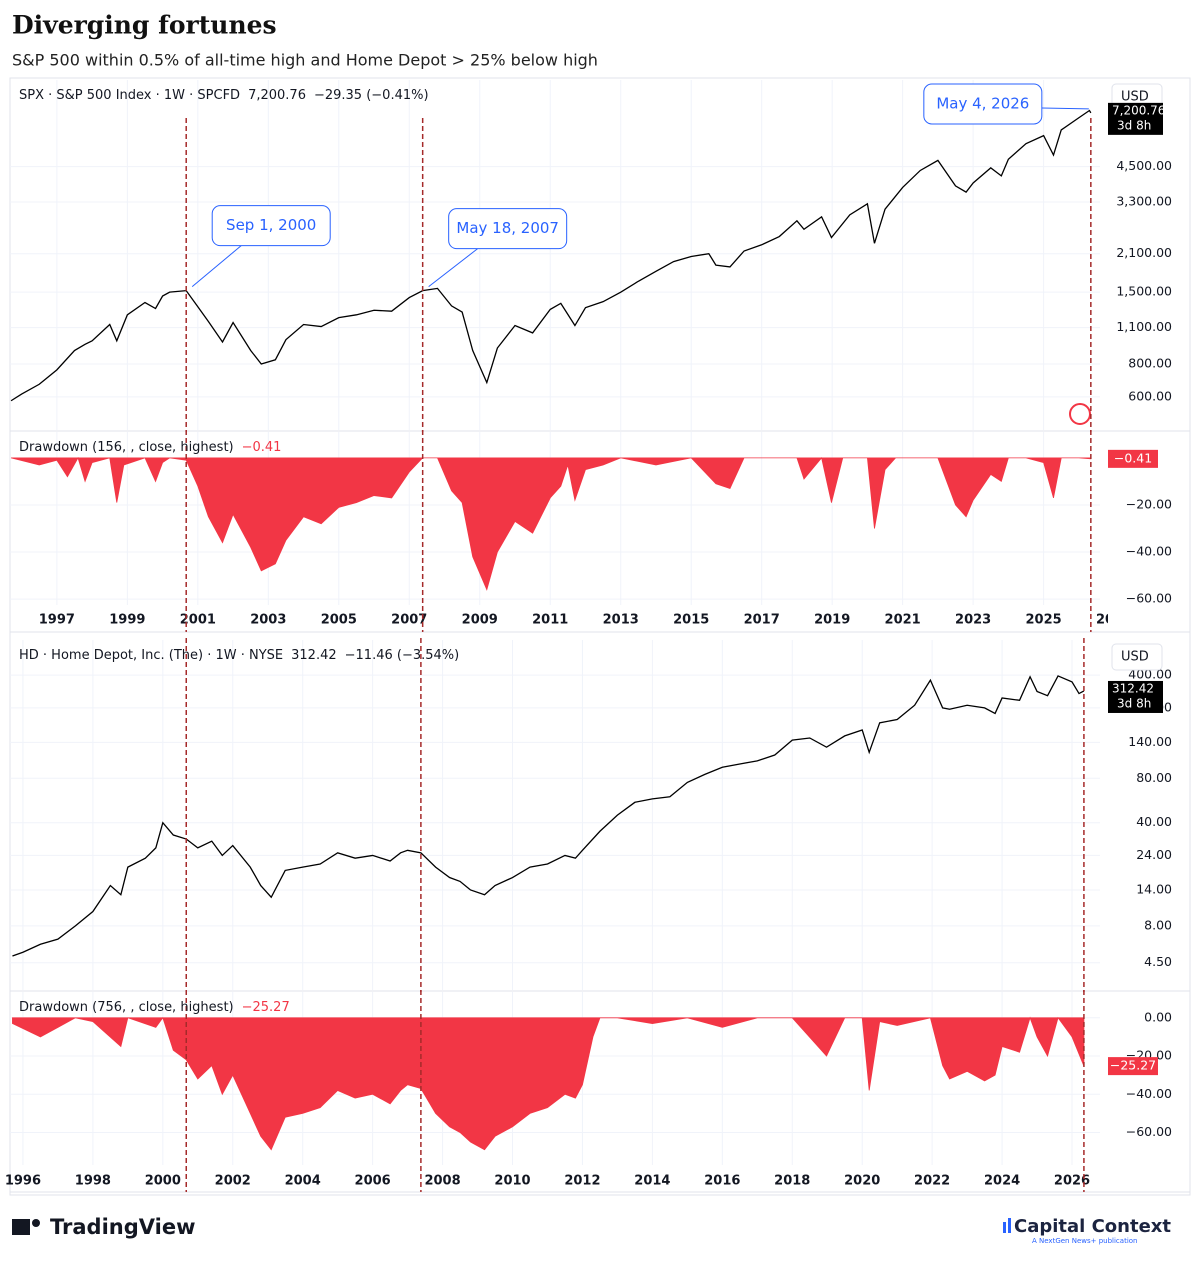 The height and width of the screenshot is (1263, 1200). I want to click on legend-change: −11.46 (−3.54%), so click(402, 655).